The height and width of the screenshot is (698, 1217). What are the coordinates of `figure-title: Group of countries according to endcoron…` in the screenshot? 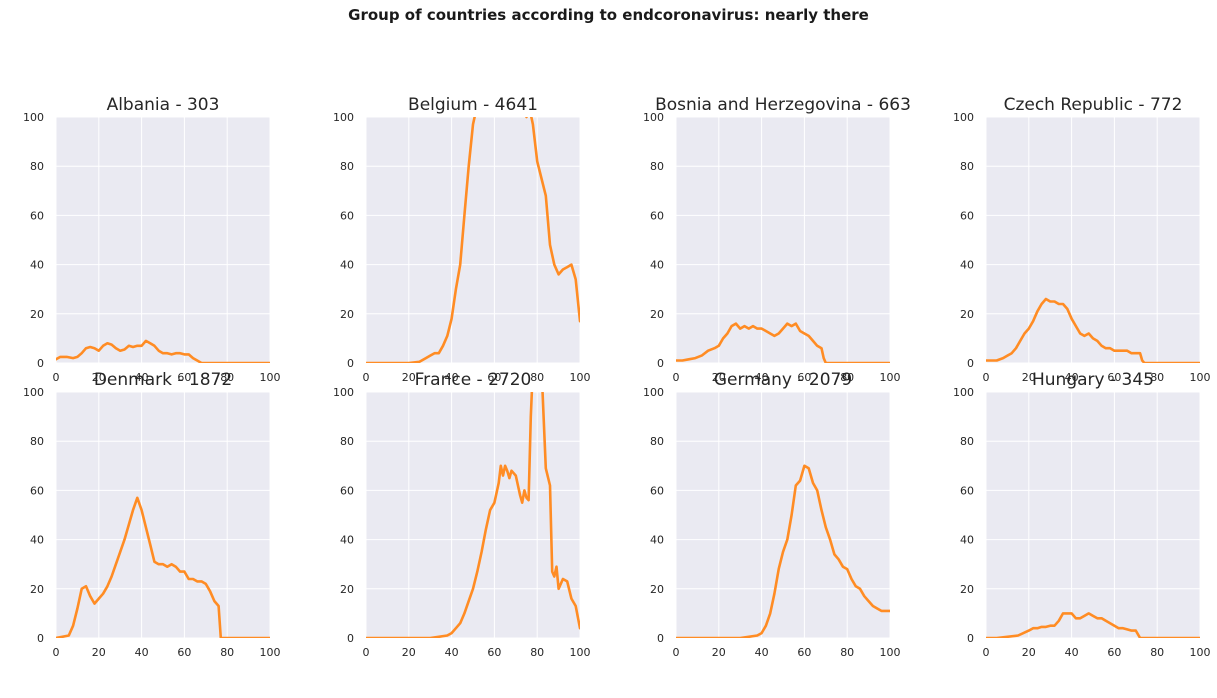 It's located at (608, 15).